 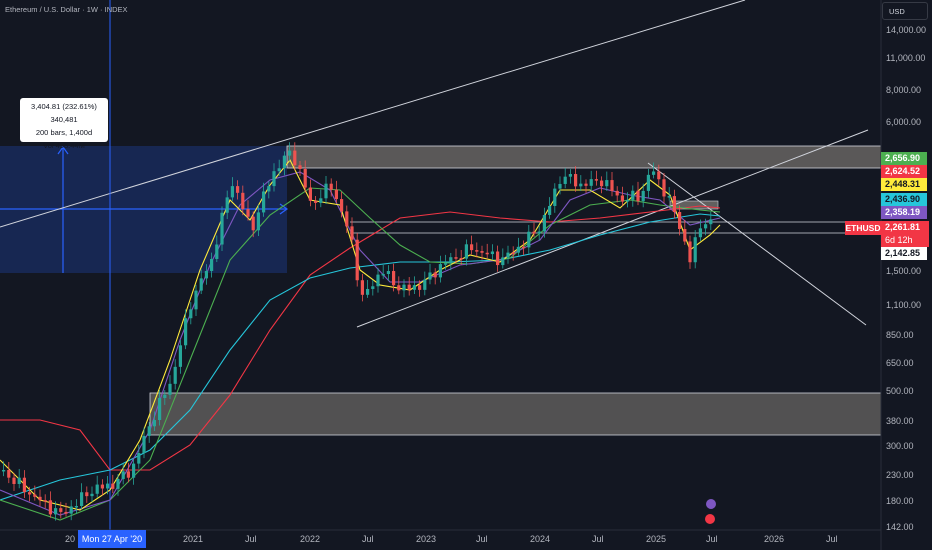 I want to click on symbol-title: Ethereum / U.S. Dollar · 1W · INDEX, so click(x=66, y=9).